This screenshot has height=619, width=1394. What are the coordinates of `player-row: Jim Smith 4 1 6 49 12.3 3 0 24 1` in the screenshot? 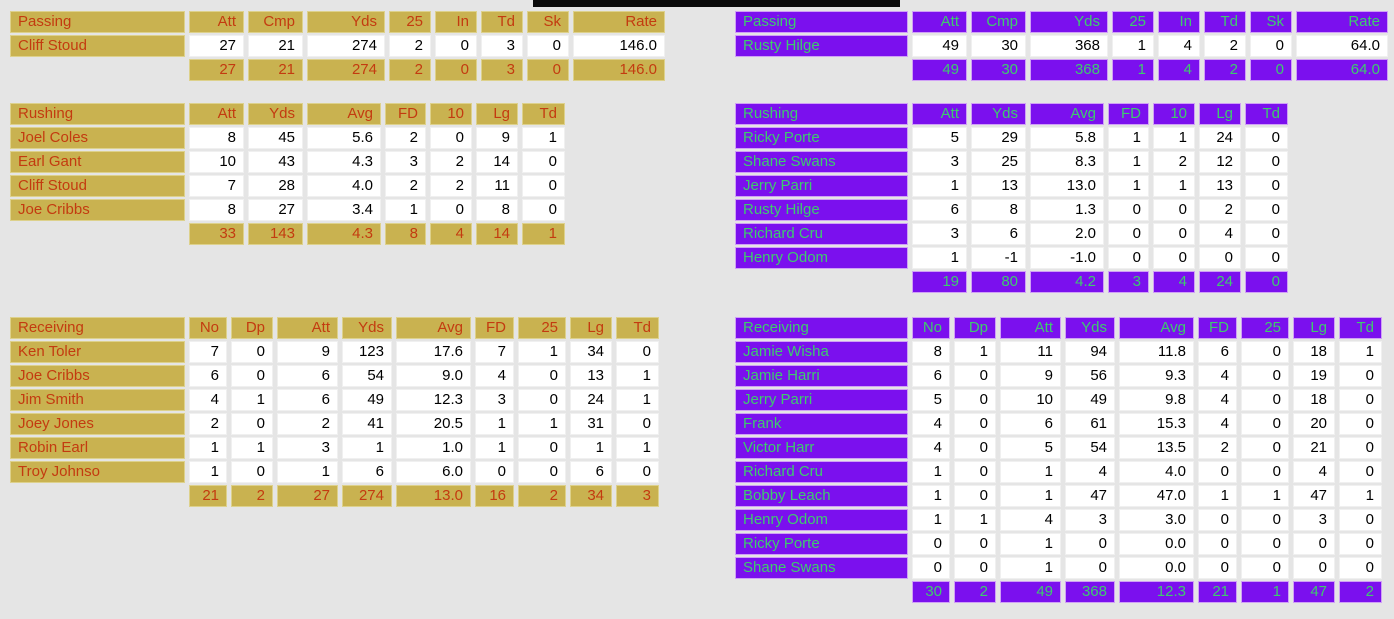 It's located at (334, 400).